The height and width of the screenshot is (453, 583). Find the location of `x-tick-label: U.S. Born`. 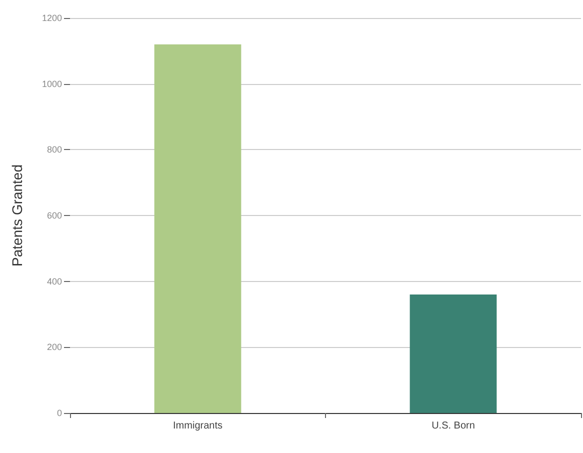

x-tick-label: U.S. Born is located at coordinates (453, 426).